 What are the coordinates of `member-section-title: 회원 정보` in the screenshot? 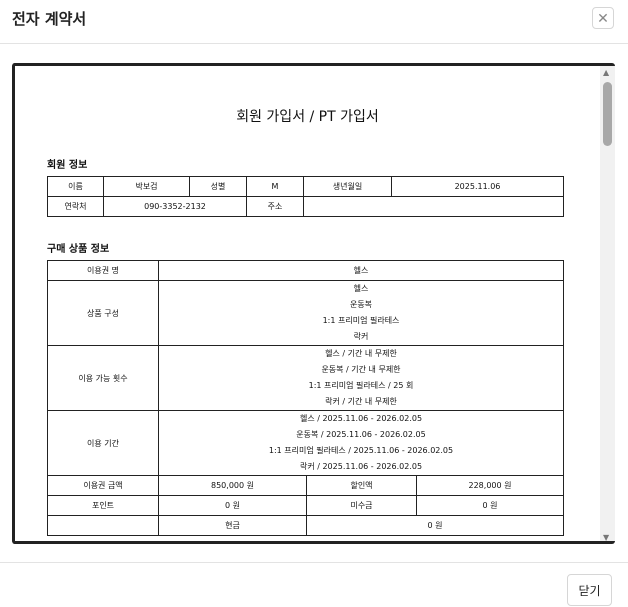 It's located at (67, 165).